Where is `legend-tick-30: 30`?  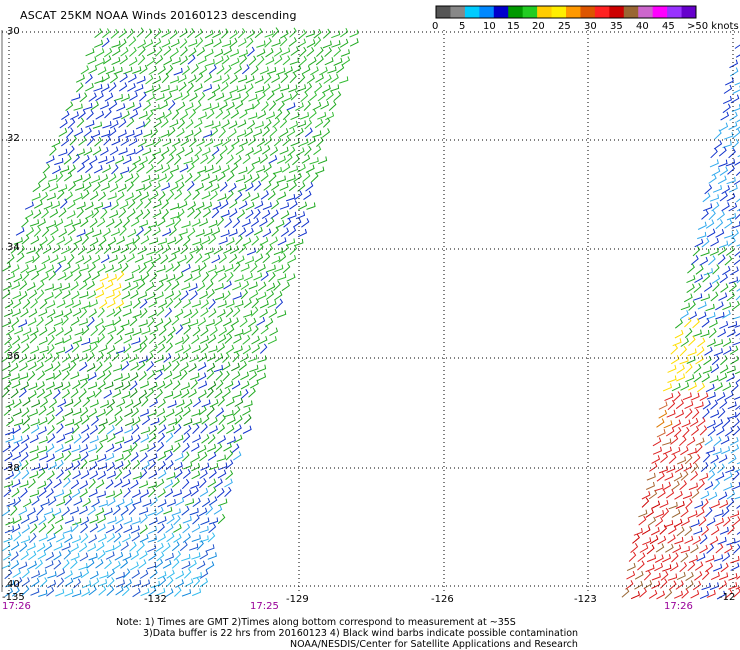
legend-tick-30: 30 is located at coordinates (590, 26).